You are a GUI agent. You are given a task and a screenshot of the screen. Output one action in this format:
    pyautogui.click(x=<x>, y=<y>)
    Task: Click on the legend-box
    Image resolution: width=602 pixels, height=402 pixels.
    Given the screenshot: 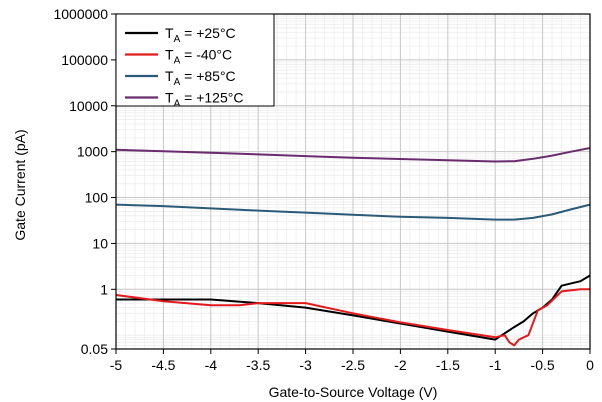 What is the action you would take?
    pyautogui.click(x=195, y=60)
    